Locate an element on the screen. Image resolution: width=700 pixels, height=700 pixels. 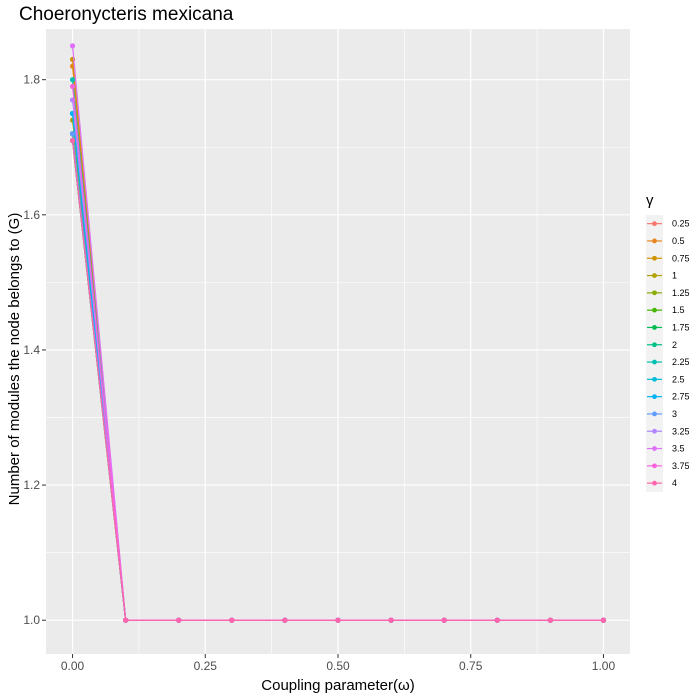
legend-label: 3.5 is located at coordinates (678, 449).